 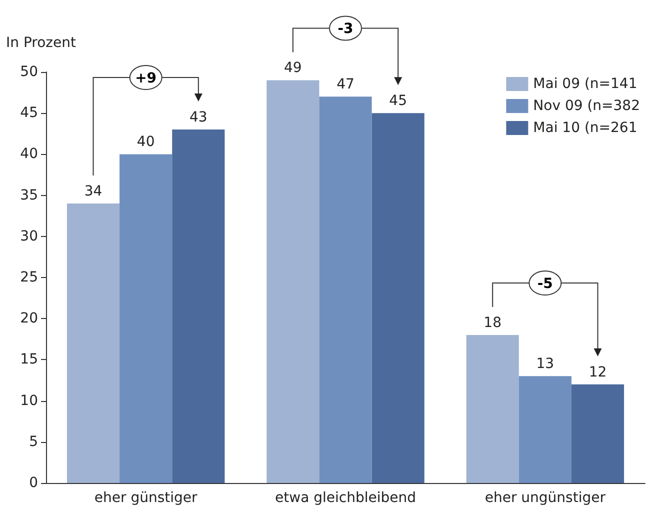 What do you see at coordinates (29, 400) in the screenshot?
I see `y-tick-label: 10` at bounding box center [29, 400].